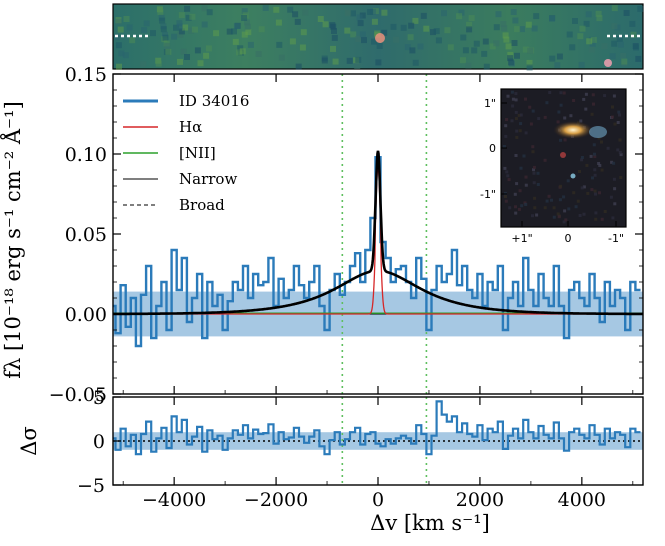 The height and width of the screenshot is (546, 665). I want to click on residual-line, so click(377, 428).